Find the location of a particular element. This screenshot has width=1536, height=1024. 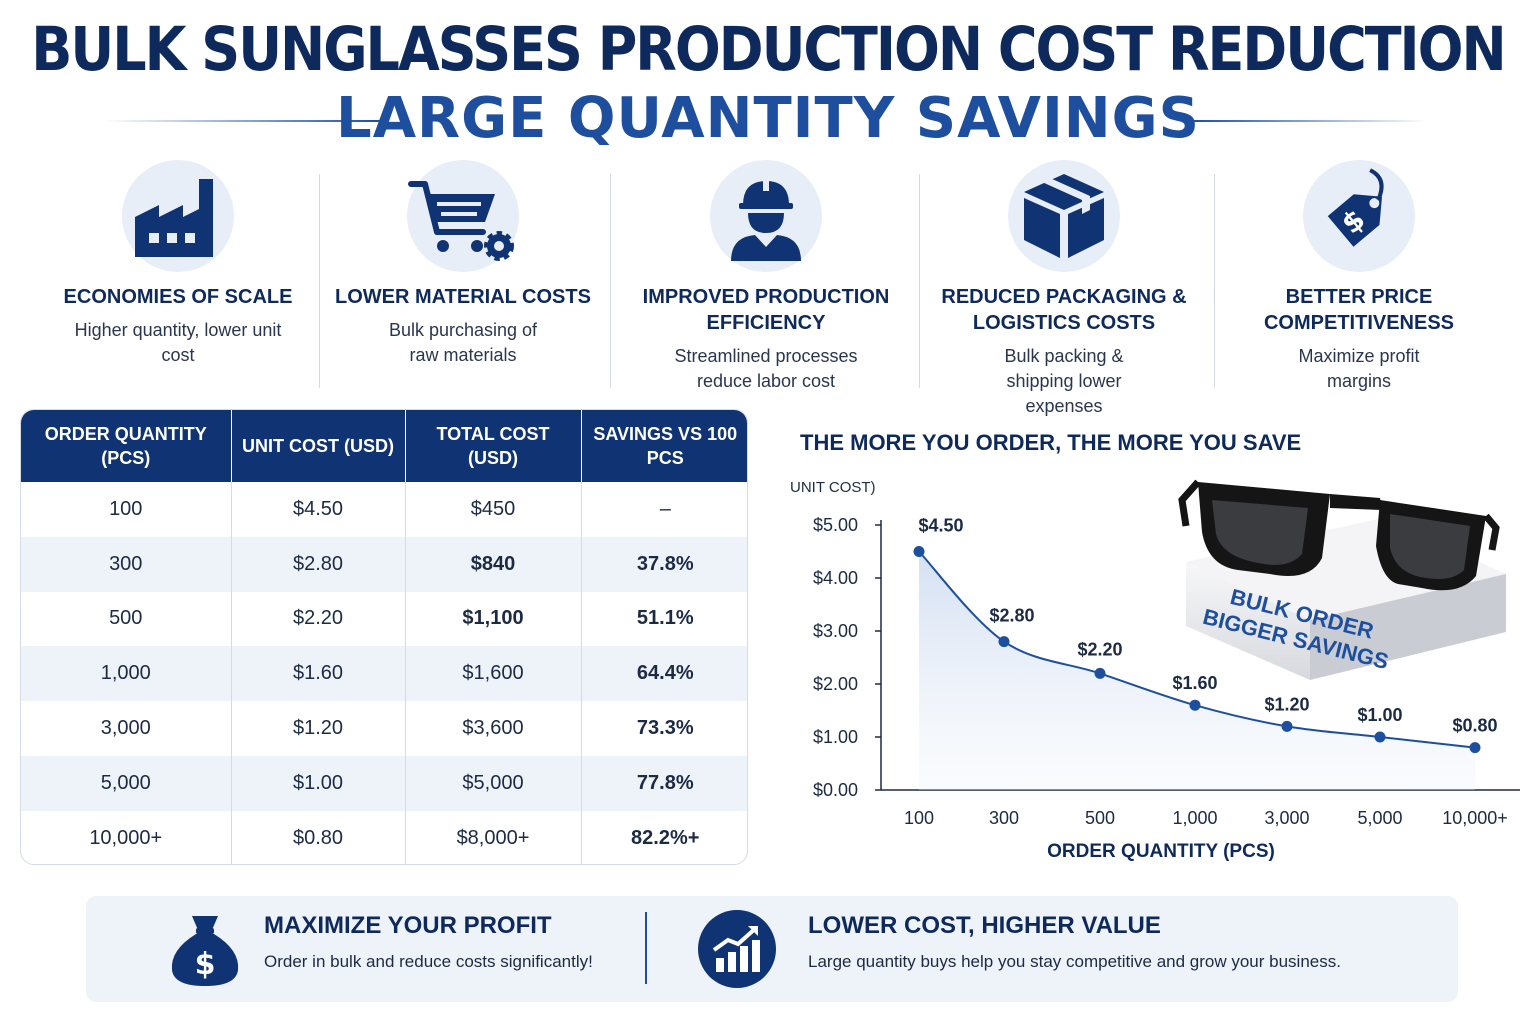

cell-savings: 82.2%+ is located at coordinates (665, 837).